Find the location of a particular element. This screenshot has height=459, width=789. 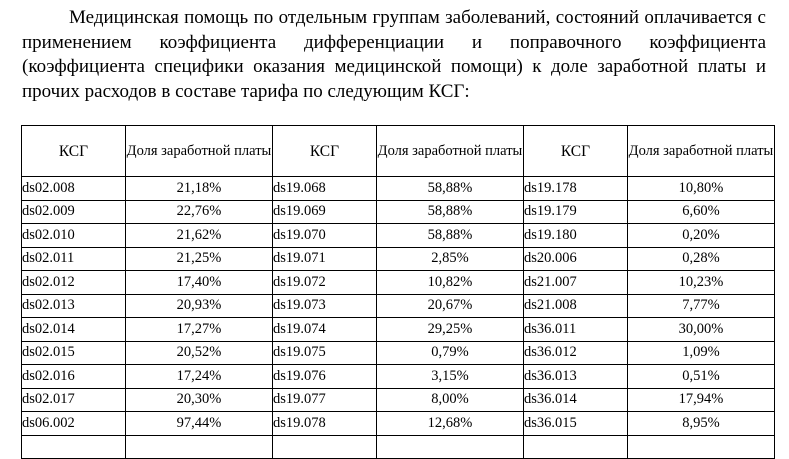

ksg-code-cell: ds19.073 is located at coordinates (324, 305).